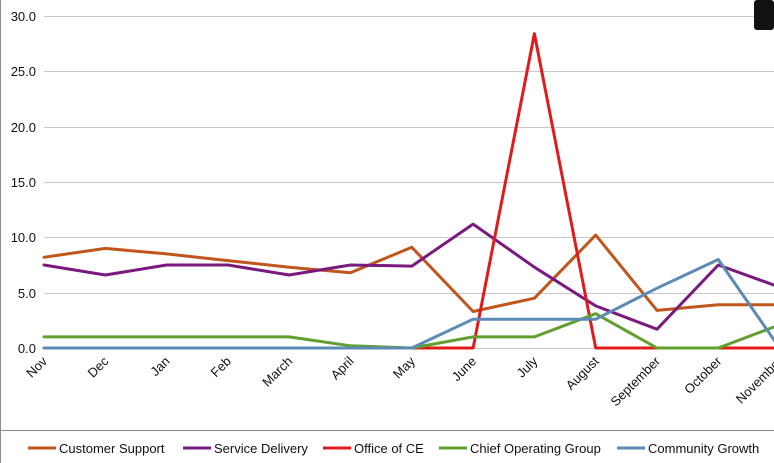 The height and width of the screenshot is (463, 774). Describe the element at coordinates (703, 448) in the screenshot. I see `legend-label: Community Growth` at that location.